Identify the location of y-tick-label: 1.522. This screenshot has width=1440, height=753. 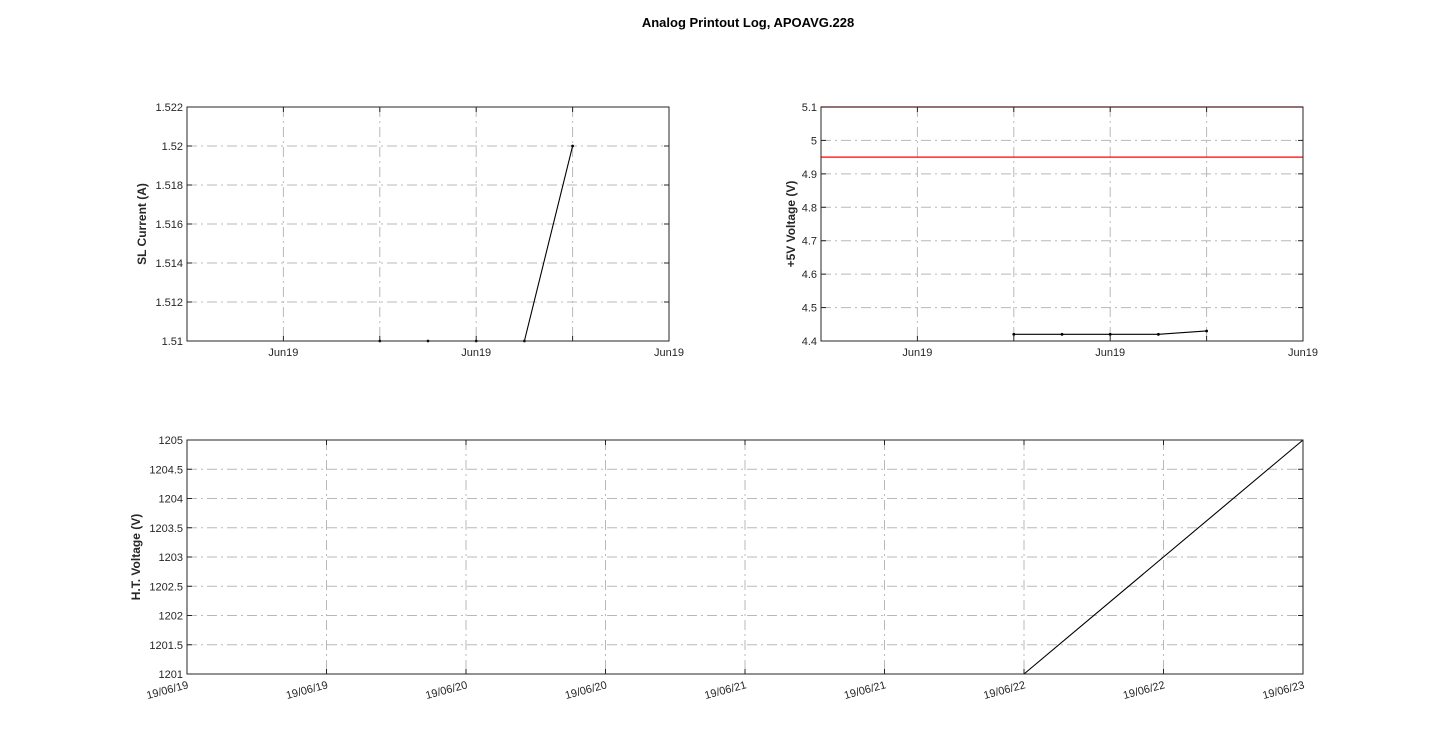
(169, 108).